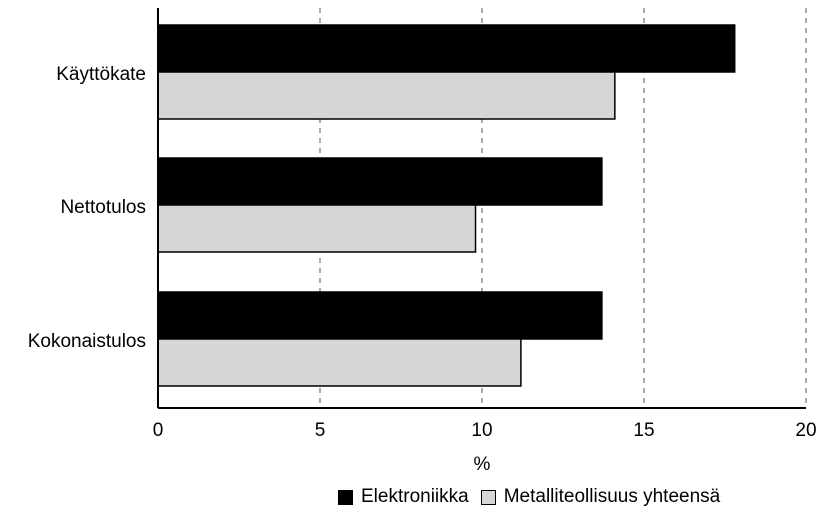 This screenshot has height=513, width=818. I want to click on legend-swatch-elektroniikka, so click(345, 497).